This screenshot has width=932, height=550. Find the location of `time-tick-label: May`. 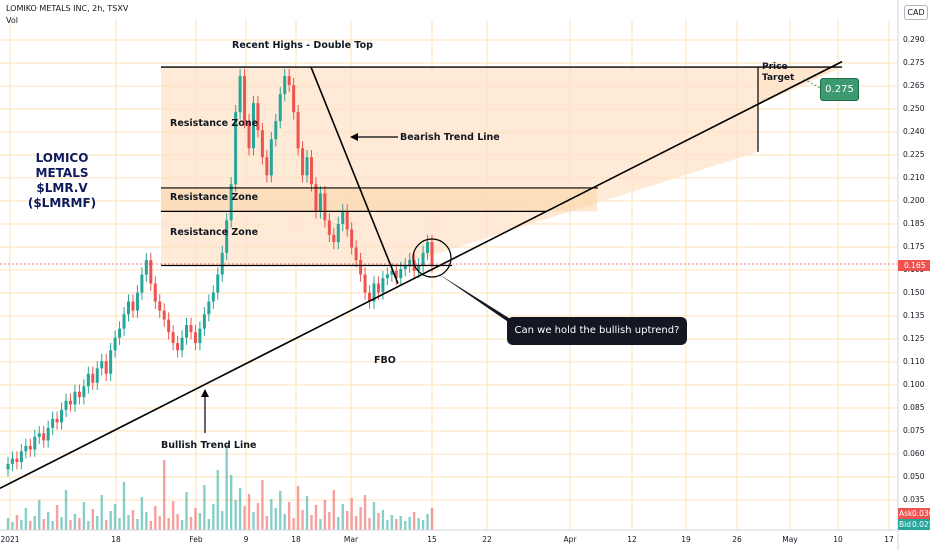

time-tick-label: May is located at coordinates (790, 539).